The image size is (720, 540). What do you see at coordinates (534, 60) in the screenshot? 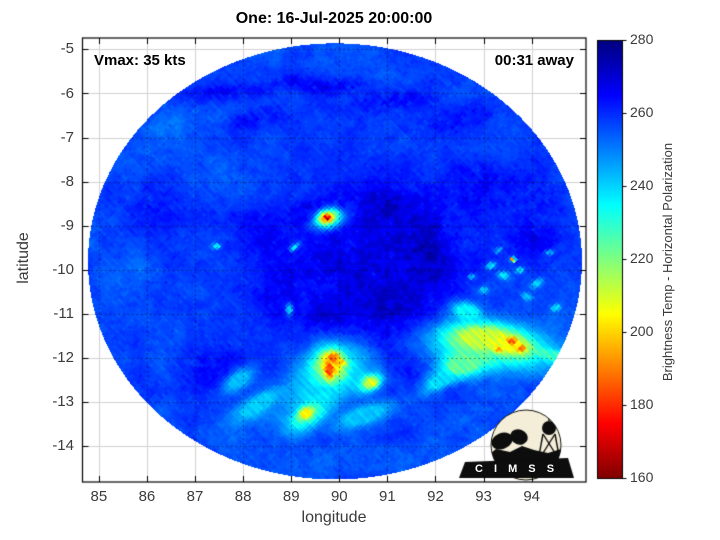
I see `eta-annotation: 00:31 away` at bounding box center [534, 60].